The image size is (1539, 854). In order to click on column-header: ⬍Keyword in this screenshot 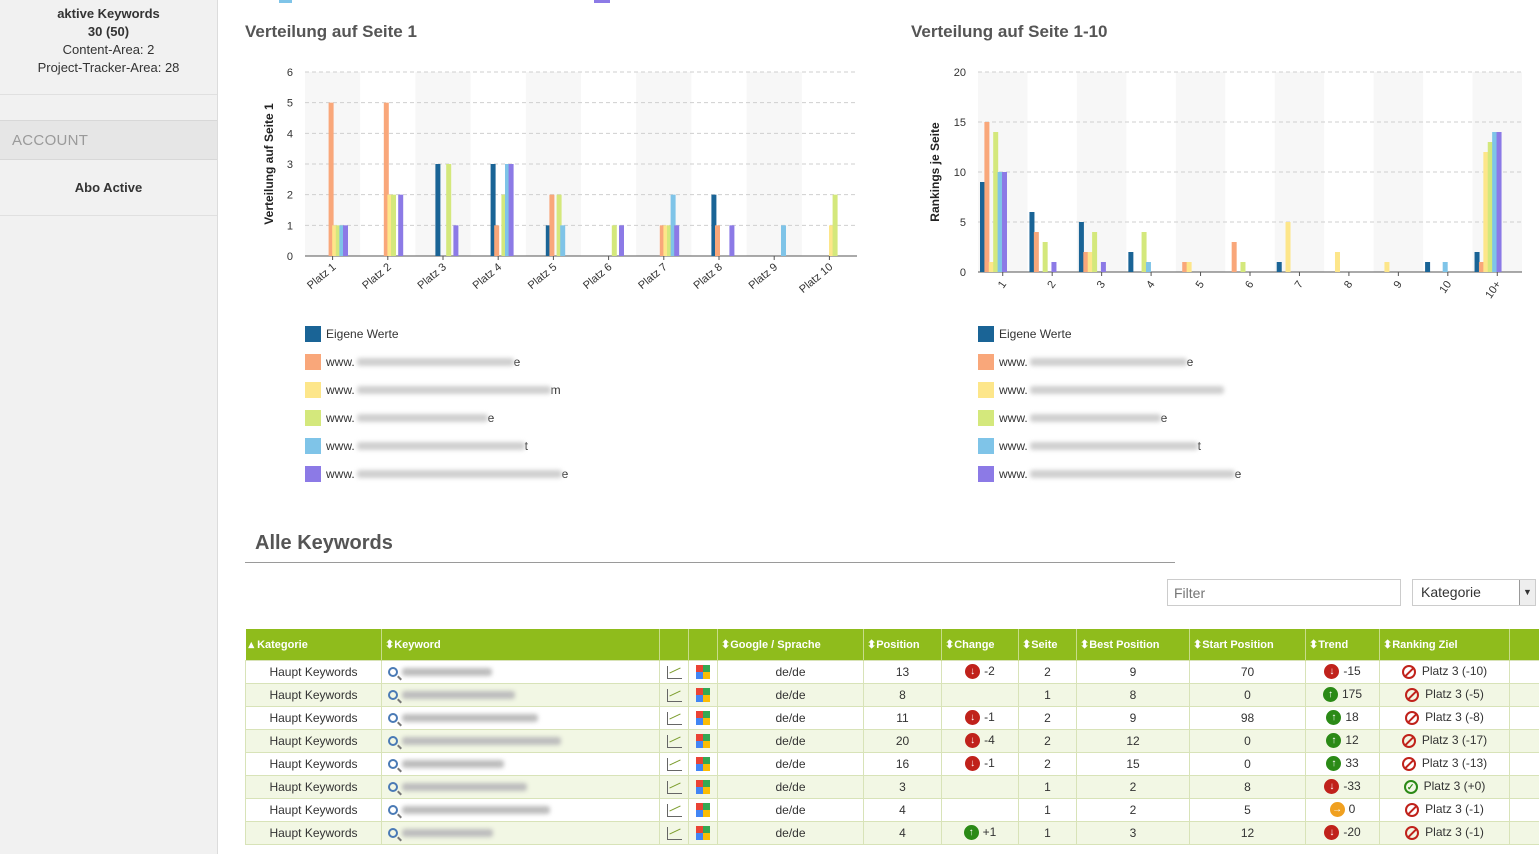, I will do `click(520, 644)`.